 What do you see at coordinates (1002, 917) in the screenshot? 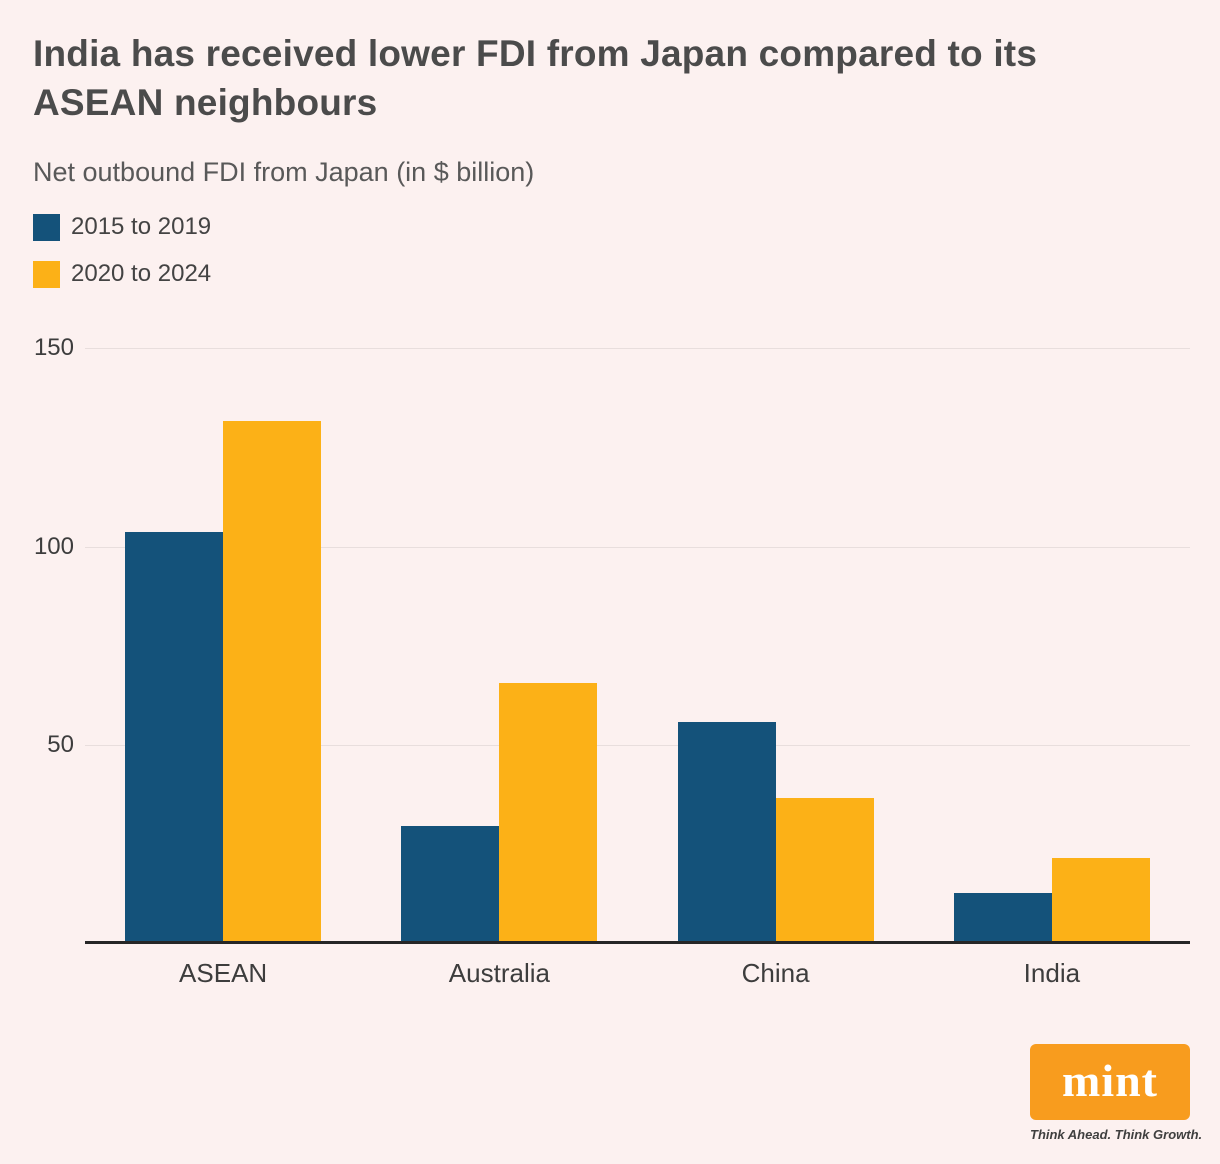
I see `bar-india-2015-2019` at bounding box center [1002, 917].